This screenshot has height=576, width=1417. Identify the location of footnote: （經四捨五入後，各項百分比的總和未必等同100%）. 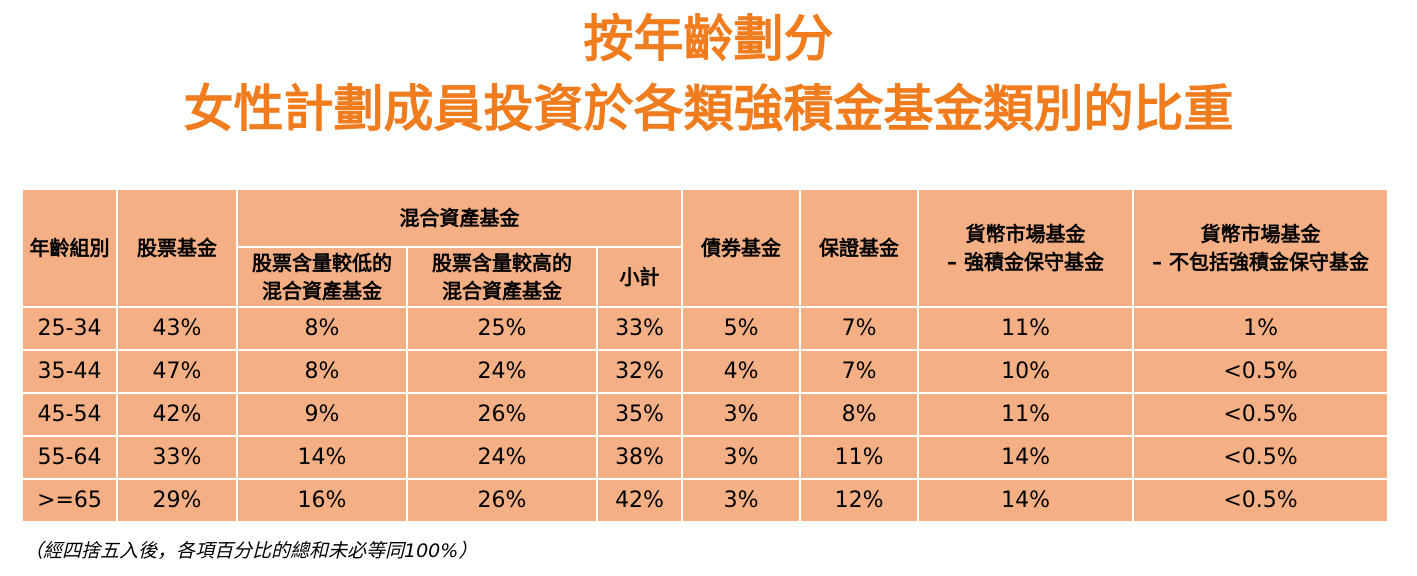
(251, 551).